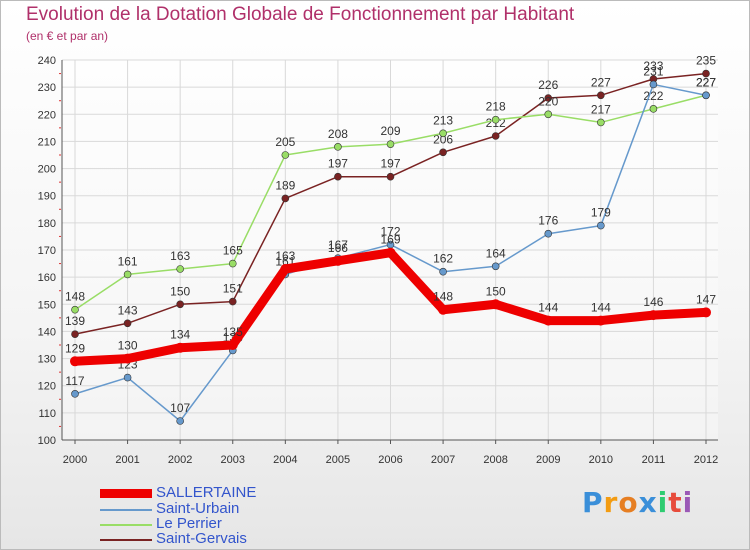 The height and width of the screenshot is (550, 750). I want to click on x-tick-label: 2011, so click(654, 460).